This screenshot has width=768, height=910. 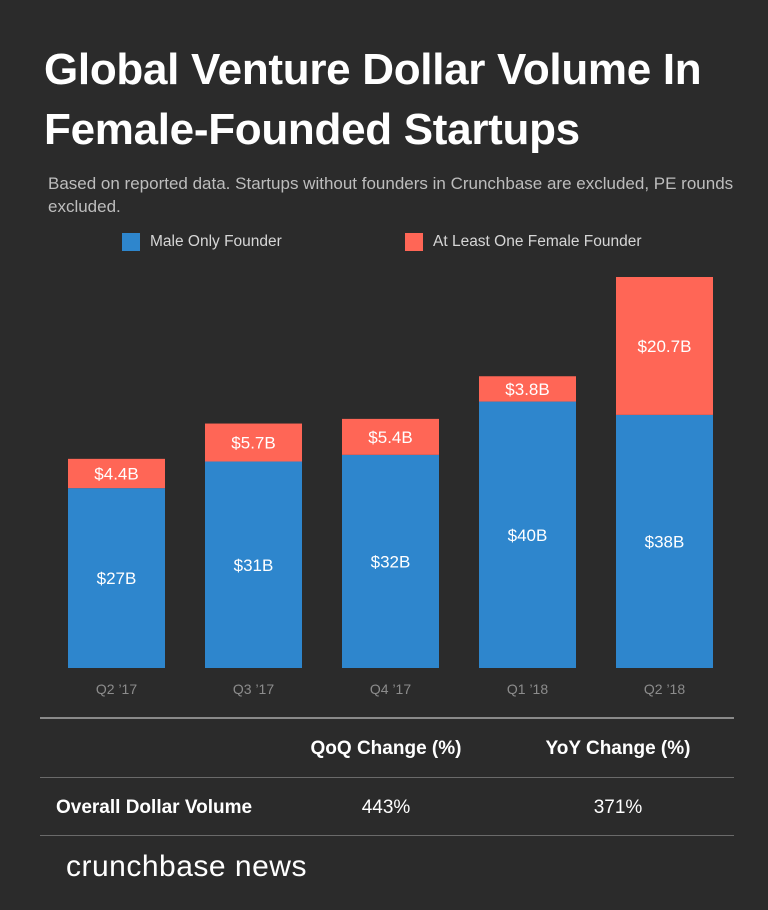 I want to click on legend-swatch-male, so click(x=131, y=242).